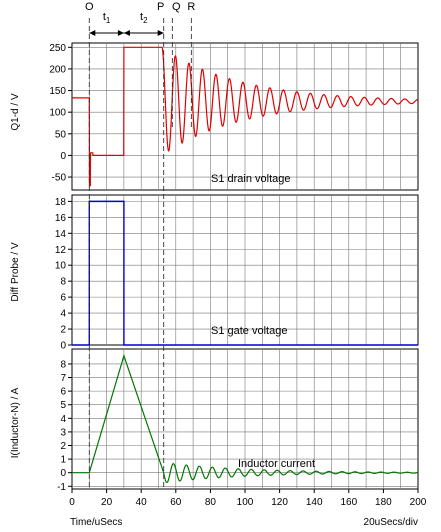 Image resolution: width=441 pixels, height=532 pixels. Describe the element at coordinates (92, 33) in the screenshot. I see `interval-arrowhead-left-t1` at that location.